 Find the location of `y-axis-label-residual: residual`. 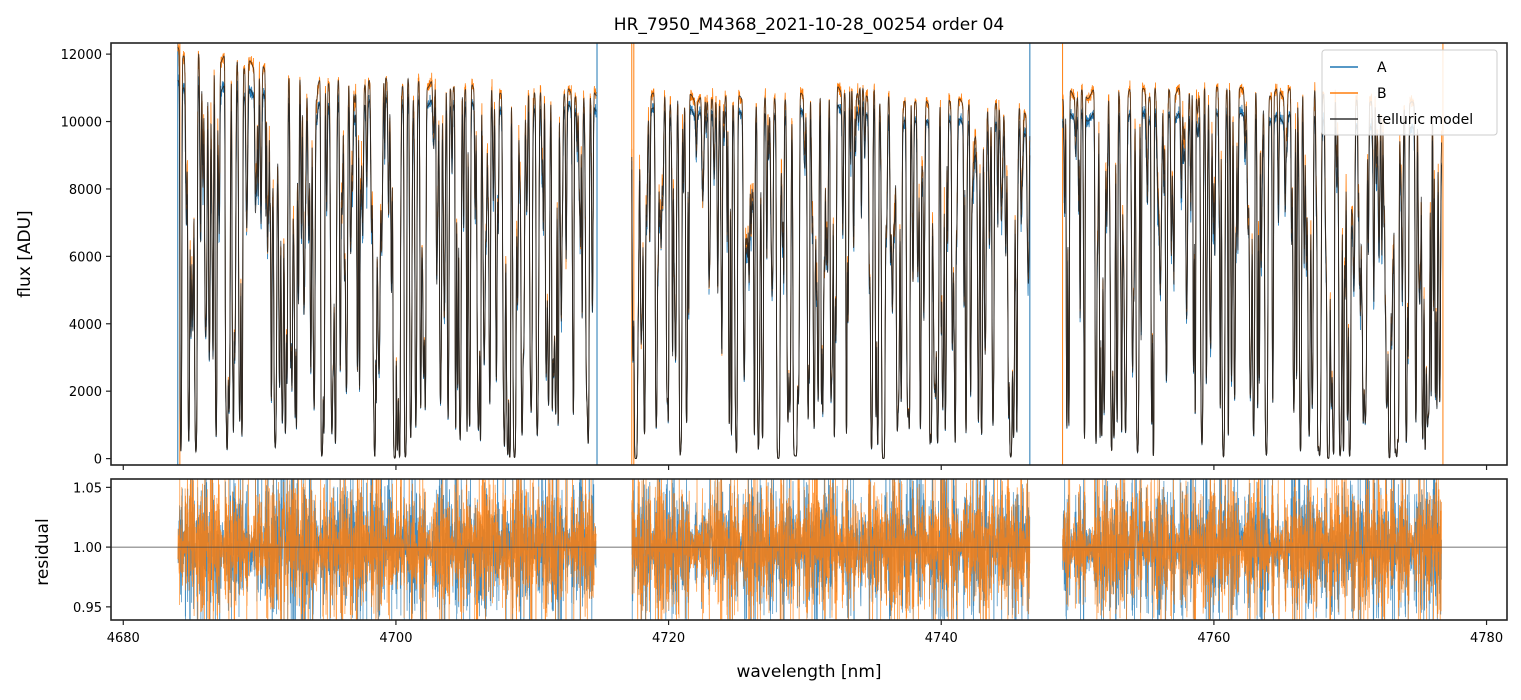

y-axis-label-residual: residual is located at coordinates (43, 551).